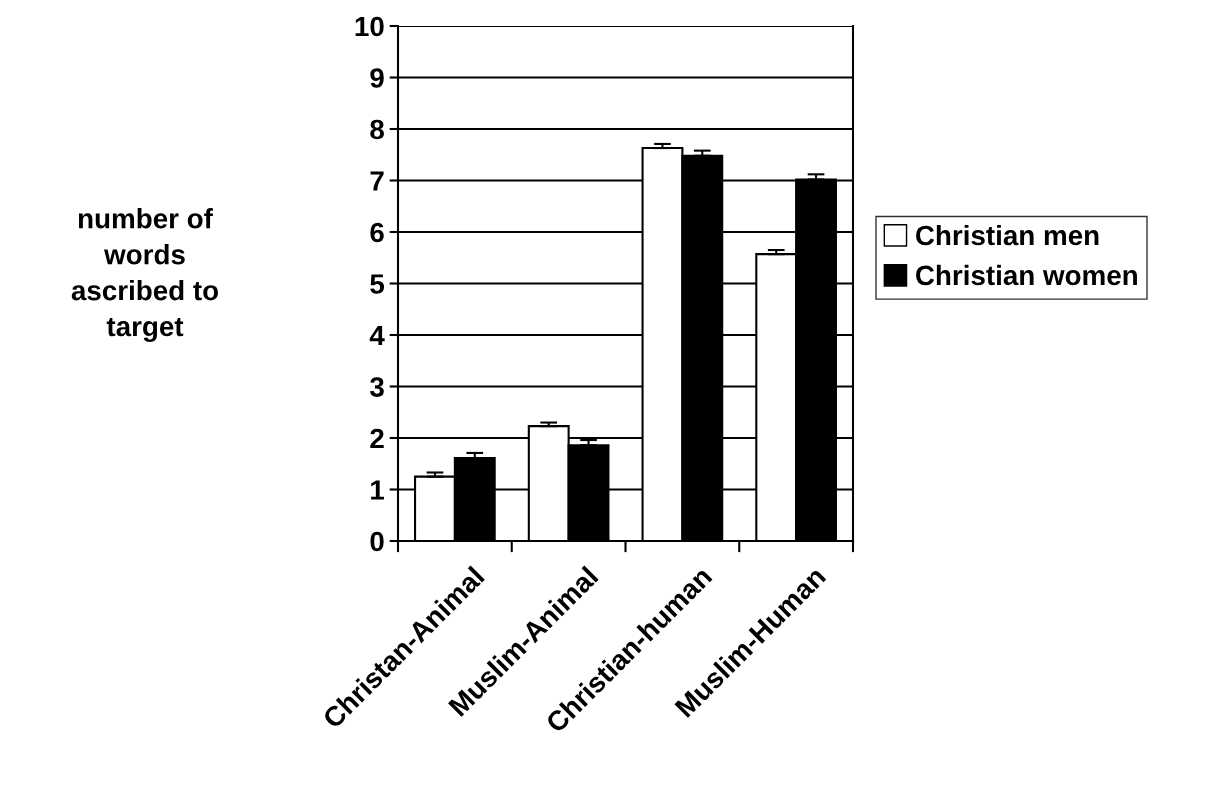 The height and width of the screenshot is (800, 1230). What do you see at coordinates (1026, 275) in the screenshot?
I see `legend-label: Christian women` at bounding box center [1026, 275].